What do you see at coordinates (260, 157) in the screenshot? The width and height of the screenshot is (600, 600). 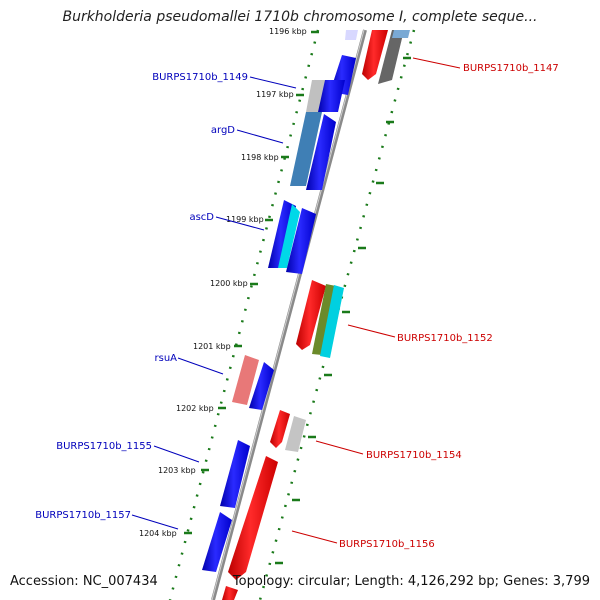 I see `tick-label: 1198 kbp` at bounding box center [260, 157].